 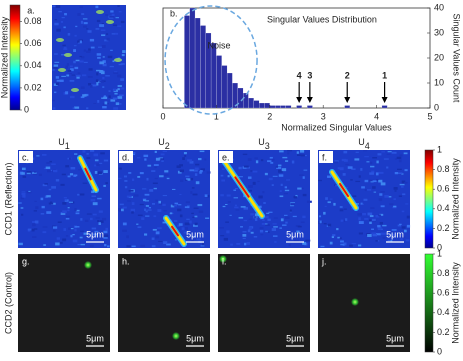 What do you see at coordinates (347, 75) in the screenshot?
I see `peak-label: 2` at bounding box center [347, 75].